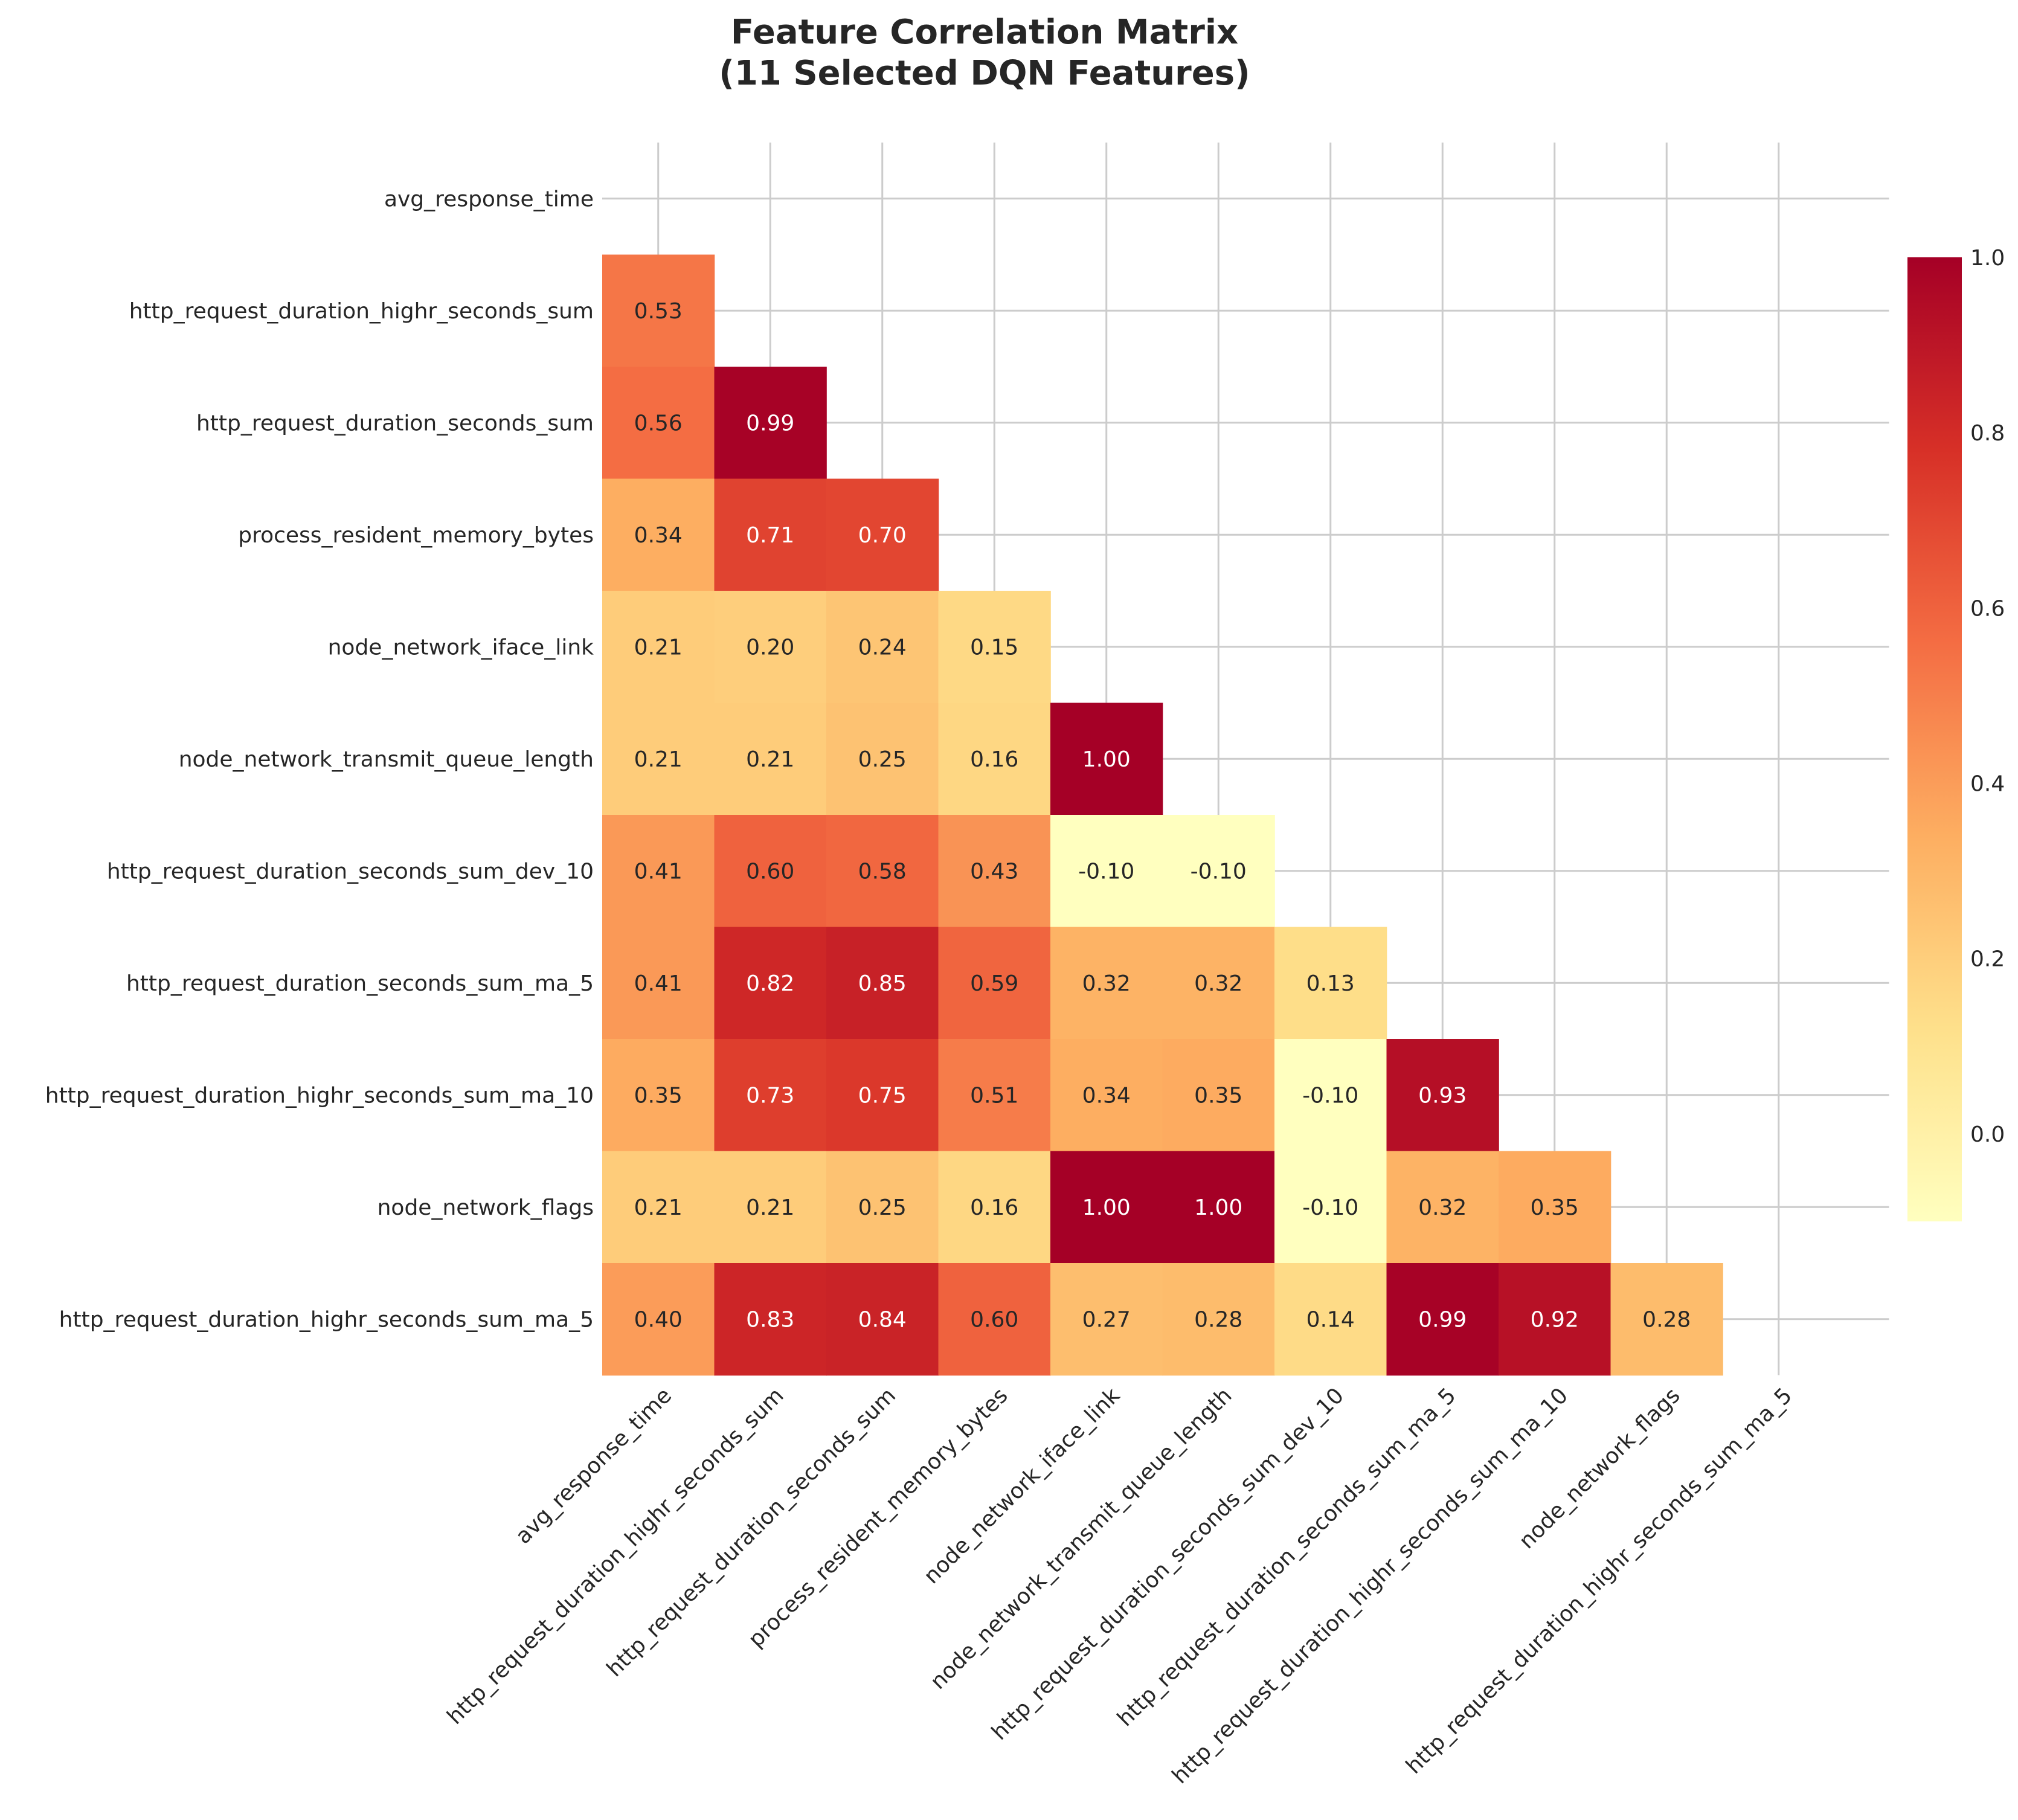  Describe the element at coordinates (770, 1096) in the screenshot. I see `cell-value-label: 0.73` at that location.